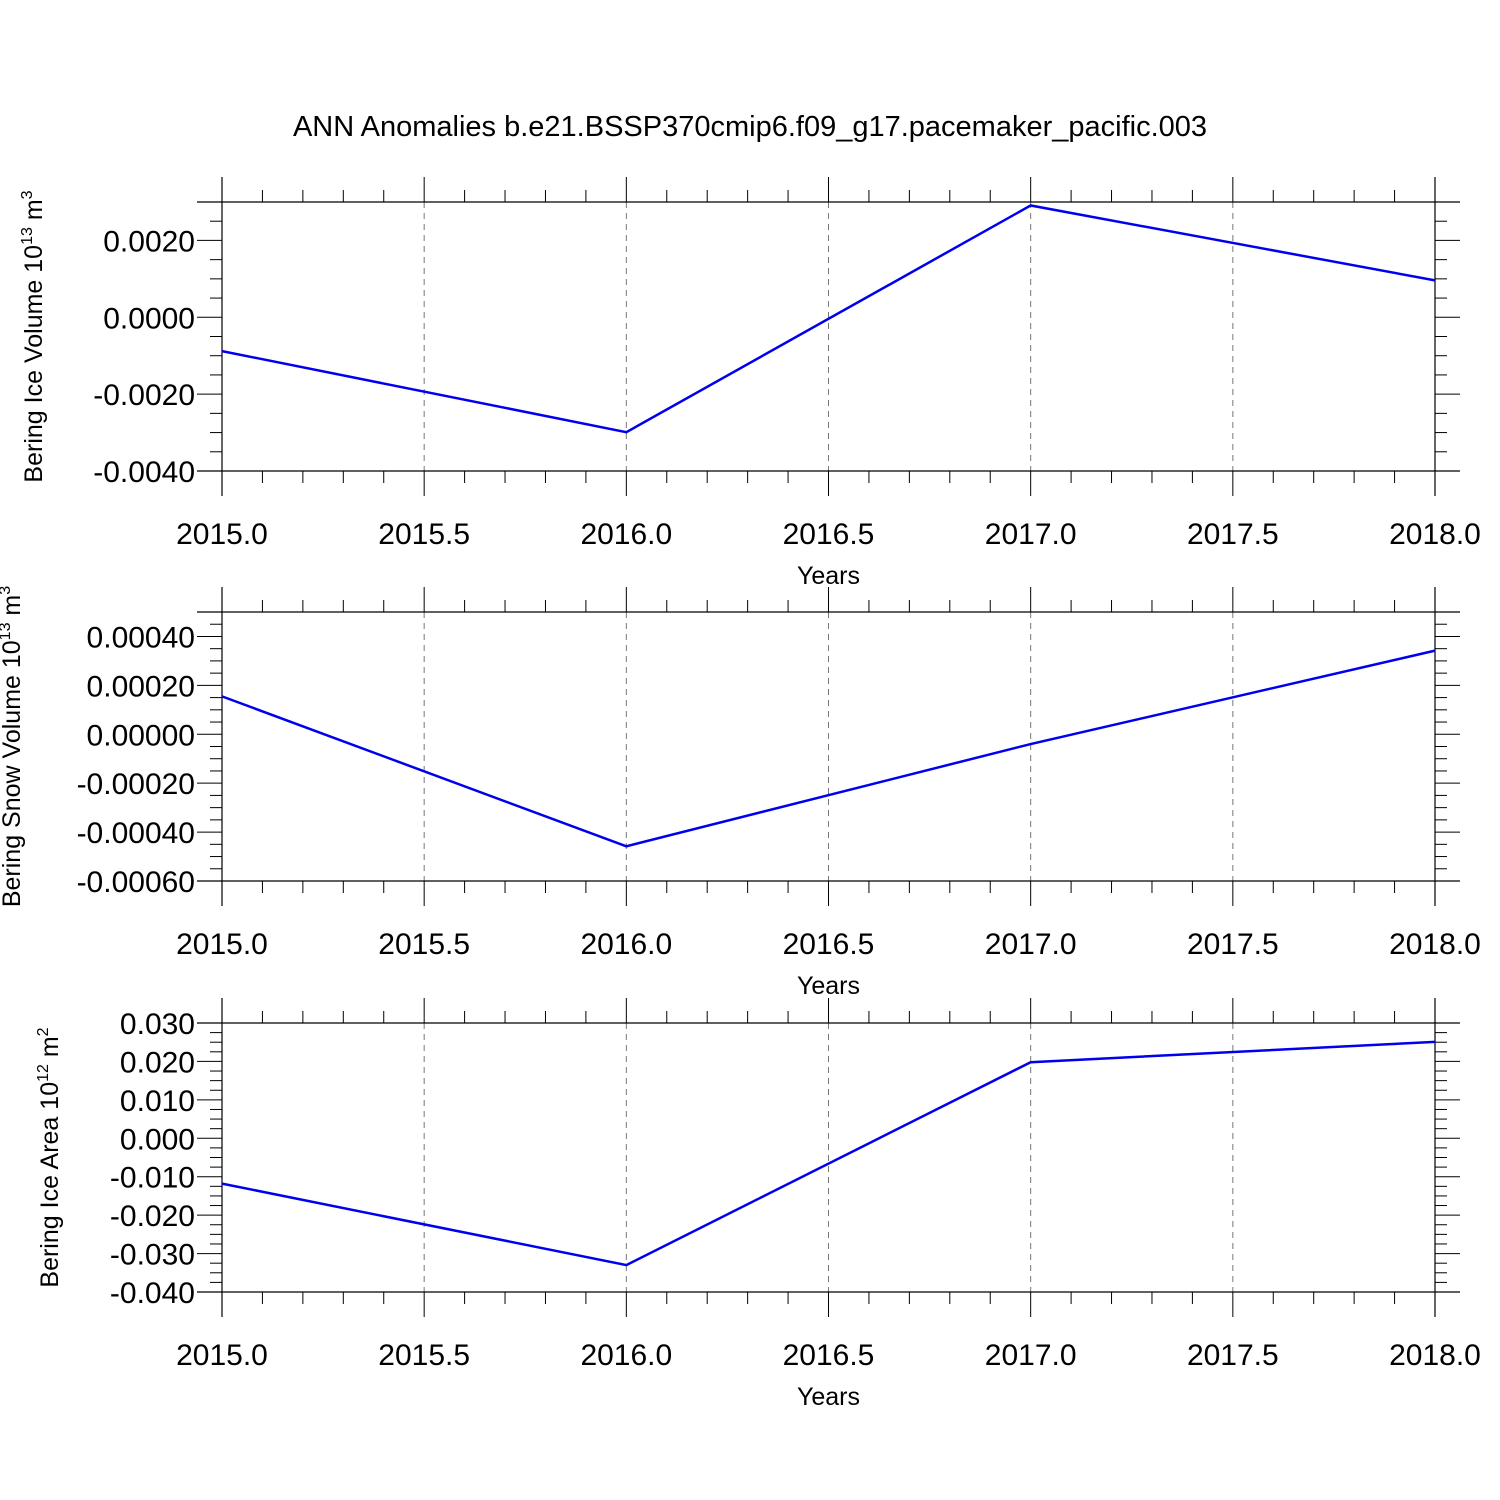 The height and width of the screenshot is (1500, 1500). Describe the element at coordinates (33, 336) in the screenshot. I see `y-axis-title: Bering Ice Volume 1013 m3` at that location.